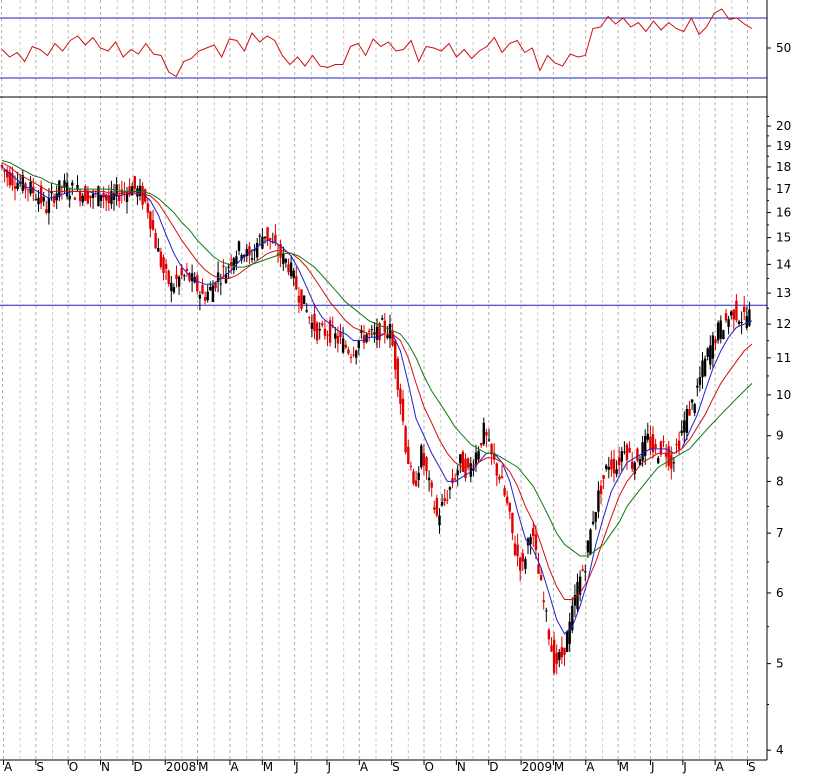  What do you see at coordinates (395, 43) in the screenshot?
I see `indicator-panel: 50` at bounding box center [395, 43].